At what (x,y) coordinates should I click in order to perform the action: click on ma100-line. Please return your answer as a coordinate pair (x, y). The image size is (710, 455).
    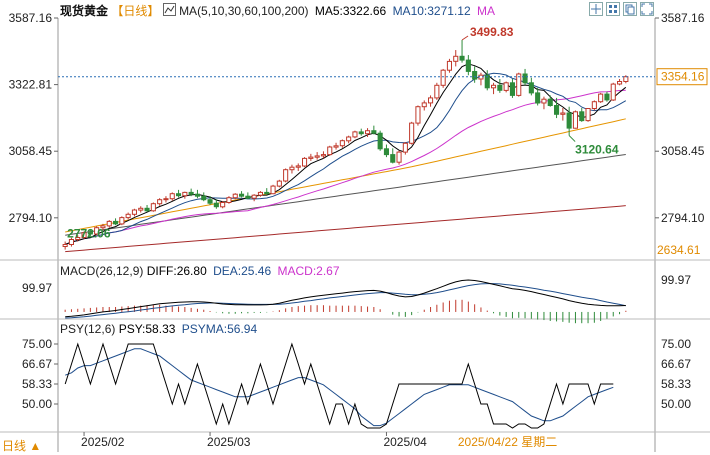
    Looking at the image, I should click on (345, 195).